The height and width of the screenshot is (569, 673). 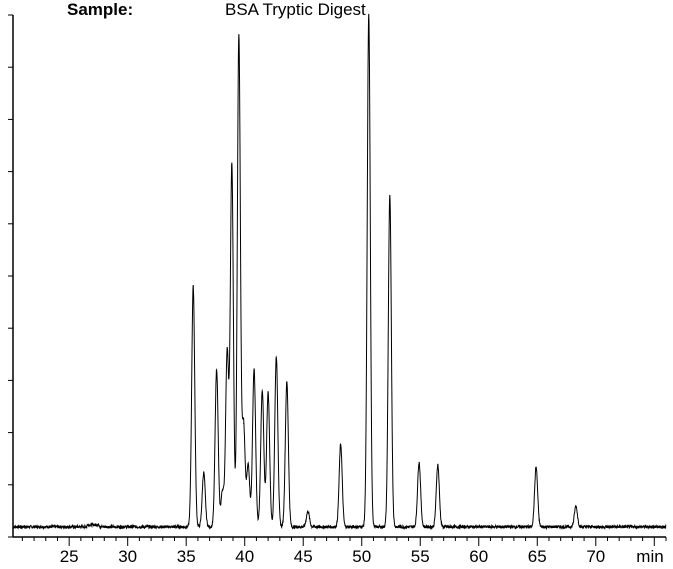 What do you see at coordinates (100, 9) in the screenshot?
I see `sample-label: Sample:` at bounding box center [100, 9].